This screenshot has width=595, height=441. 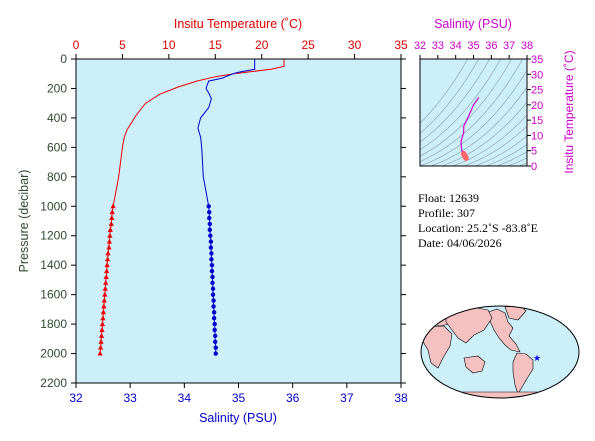 I want to click on ts-salinity-tick-label: 35, so click(x=473, y=46).